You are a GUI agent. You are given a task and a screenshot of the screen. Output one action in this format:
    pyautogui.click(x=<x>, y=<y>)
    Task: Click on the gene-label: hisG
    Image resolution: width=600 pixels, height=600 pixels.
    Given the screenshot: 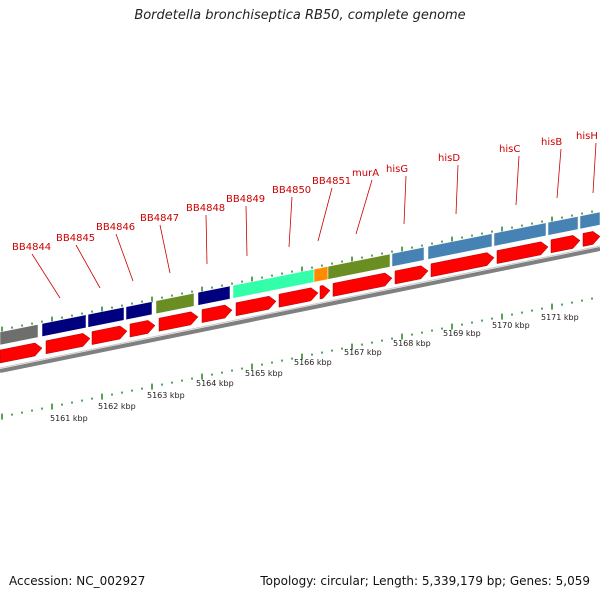 What is the action you would take?
    pyautogui.click(x=397, y=169)
    